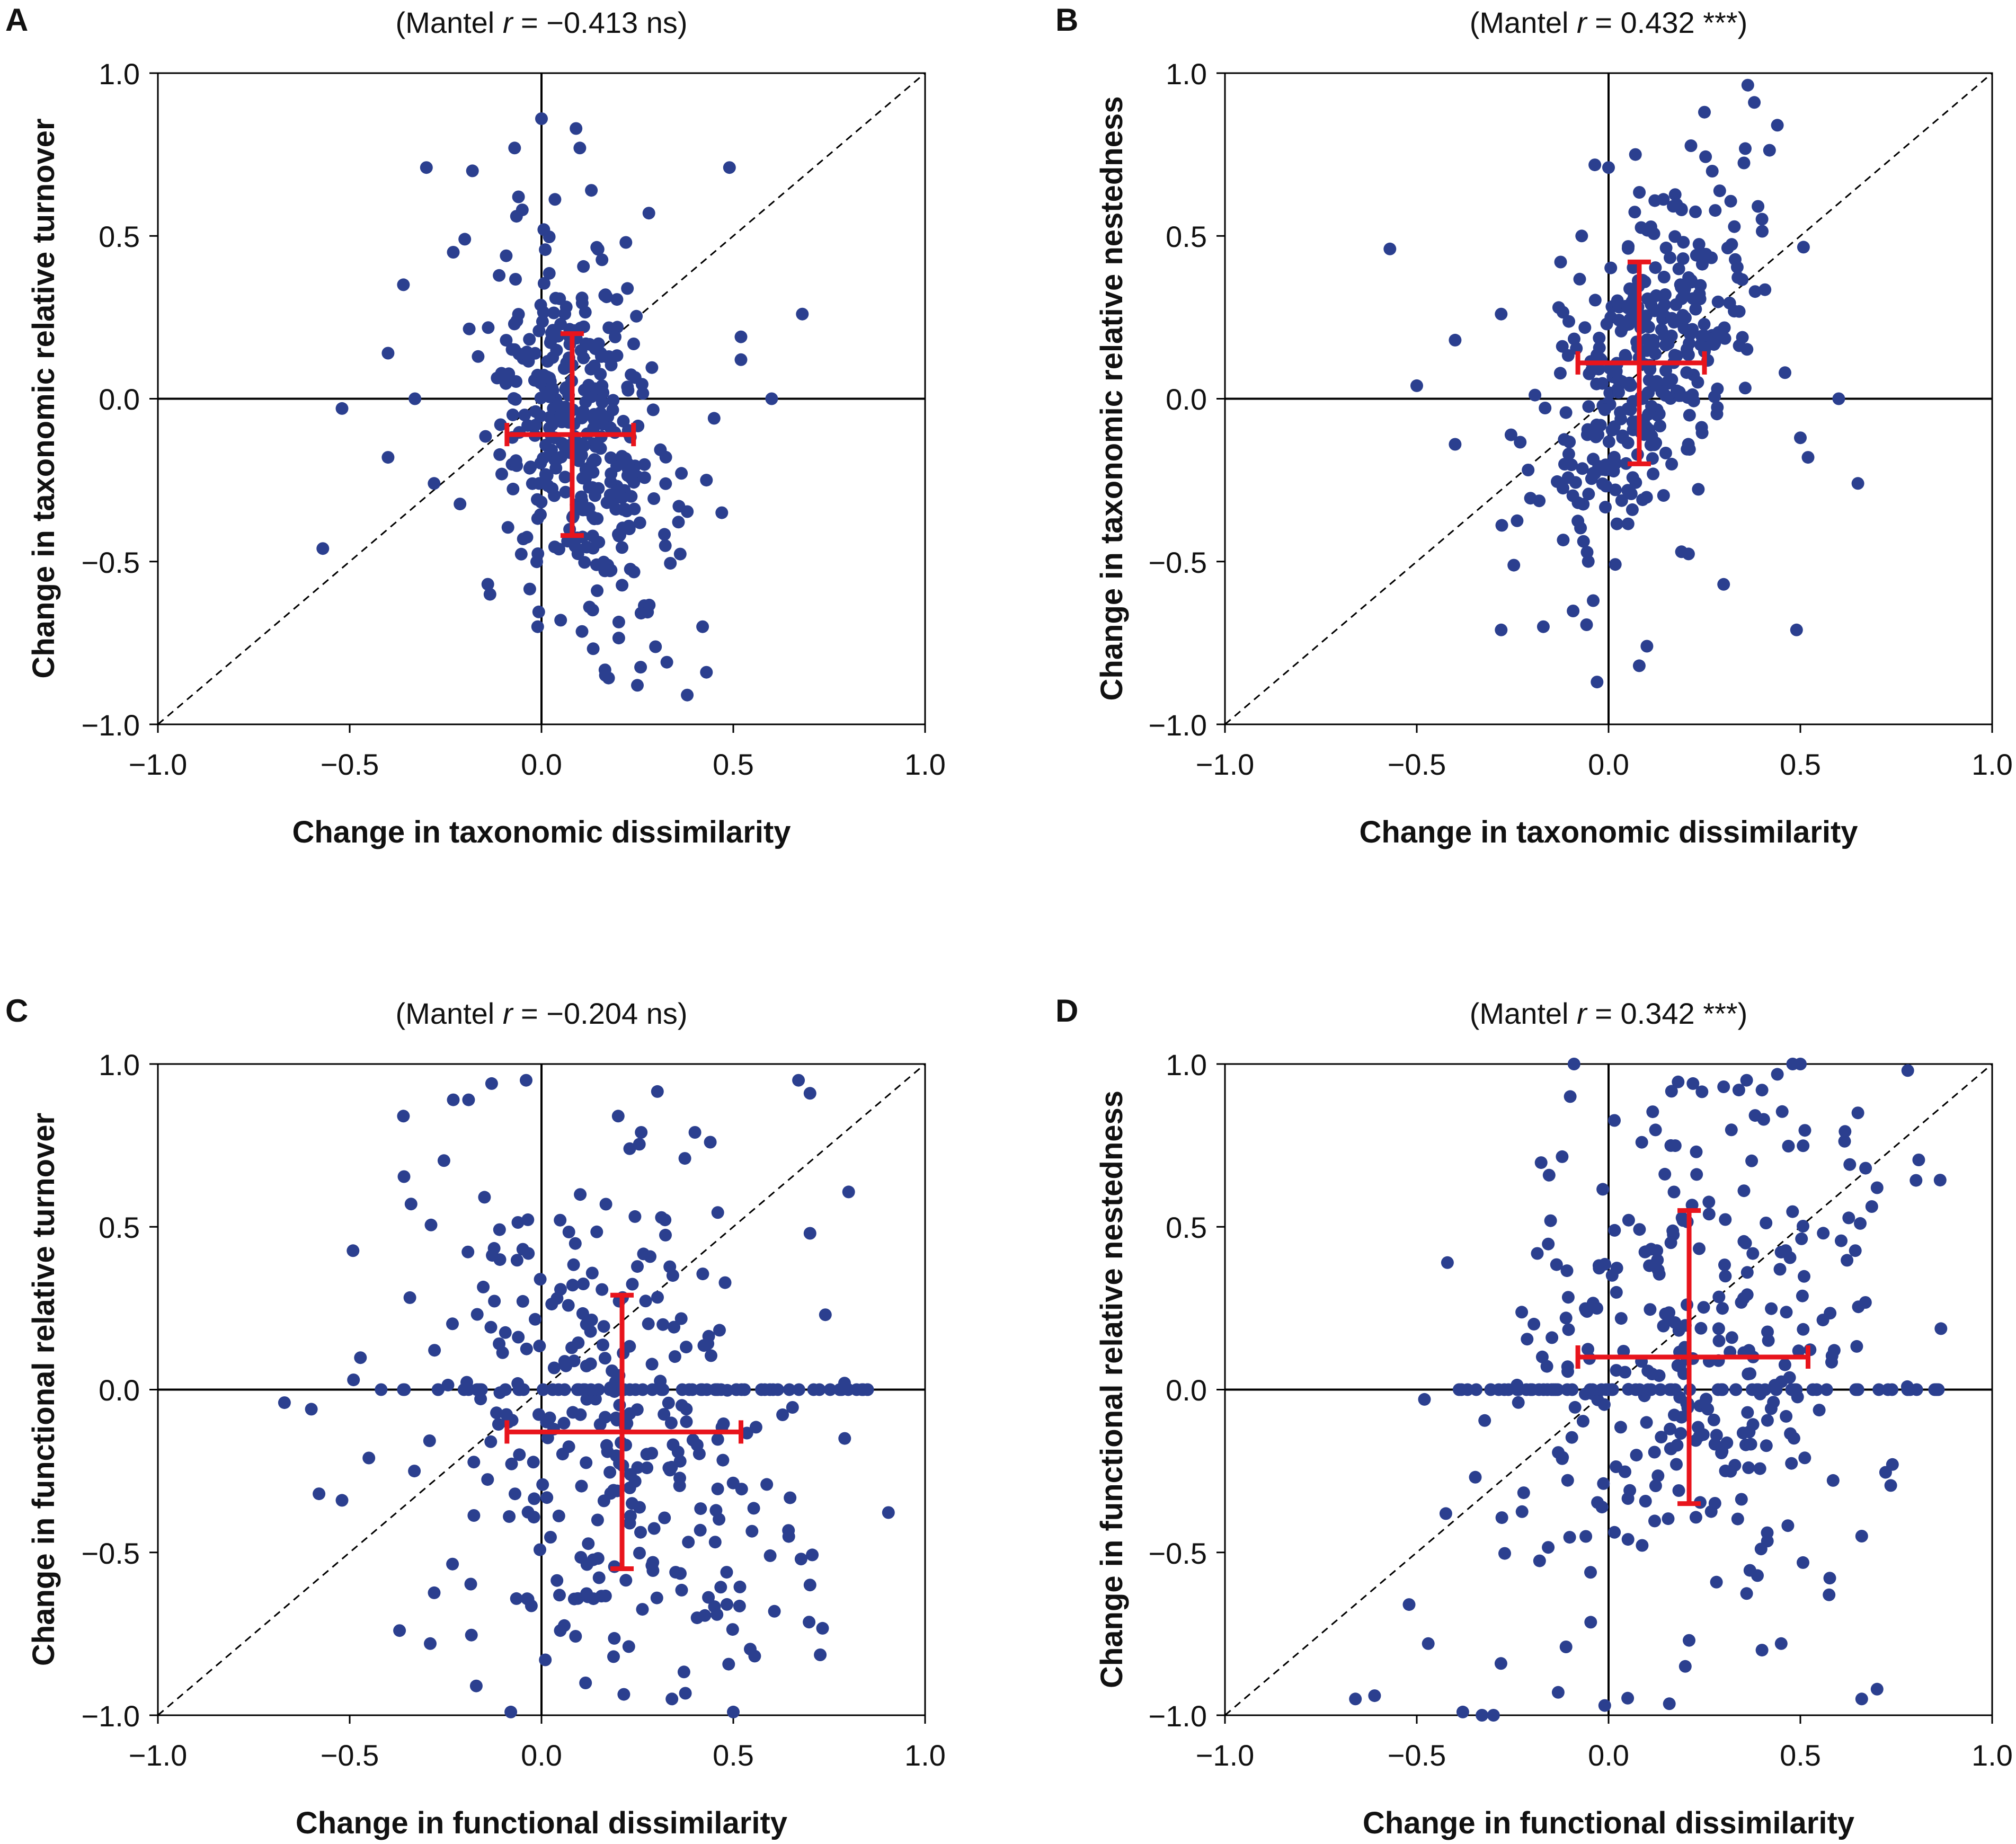 This screenshot has width=2016, height=1844. I want to click on mantel-r-symbol: r, so click(1582, 1013).